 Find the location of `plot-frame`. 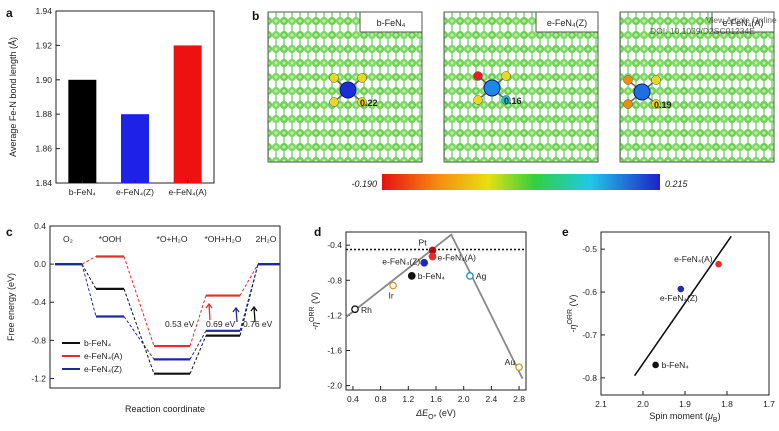

plot-frame is located at coordinates (165, 307).